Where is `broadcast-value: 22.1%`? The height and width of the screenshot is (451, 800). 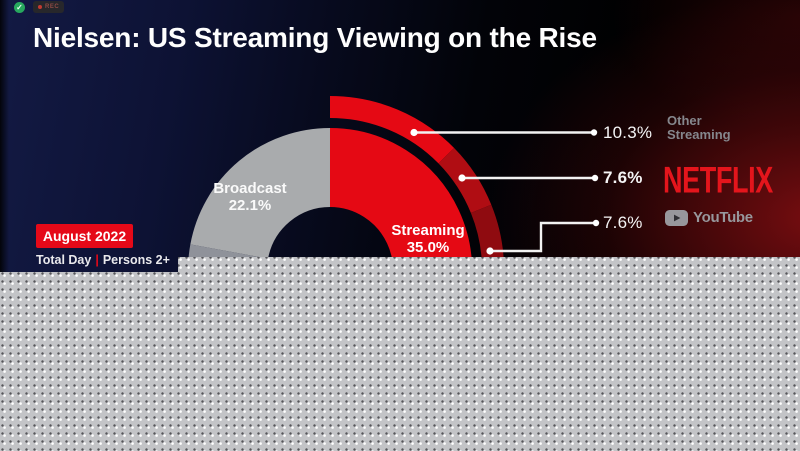
broadcast-value: 22.1% is located at coordinates (250, 205).